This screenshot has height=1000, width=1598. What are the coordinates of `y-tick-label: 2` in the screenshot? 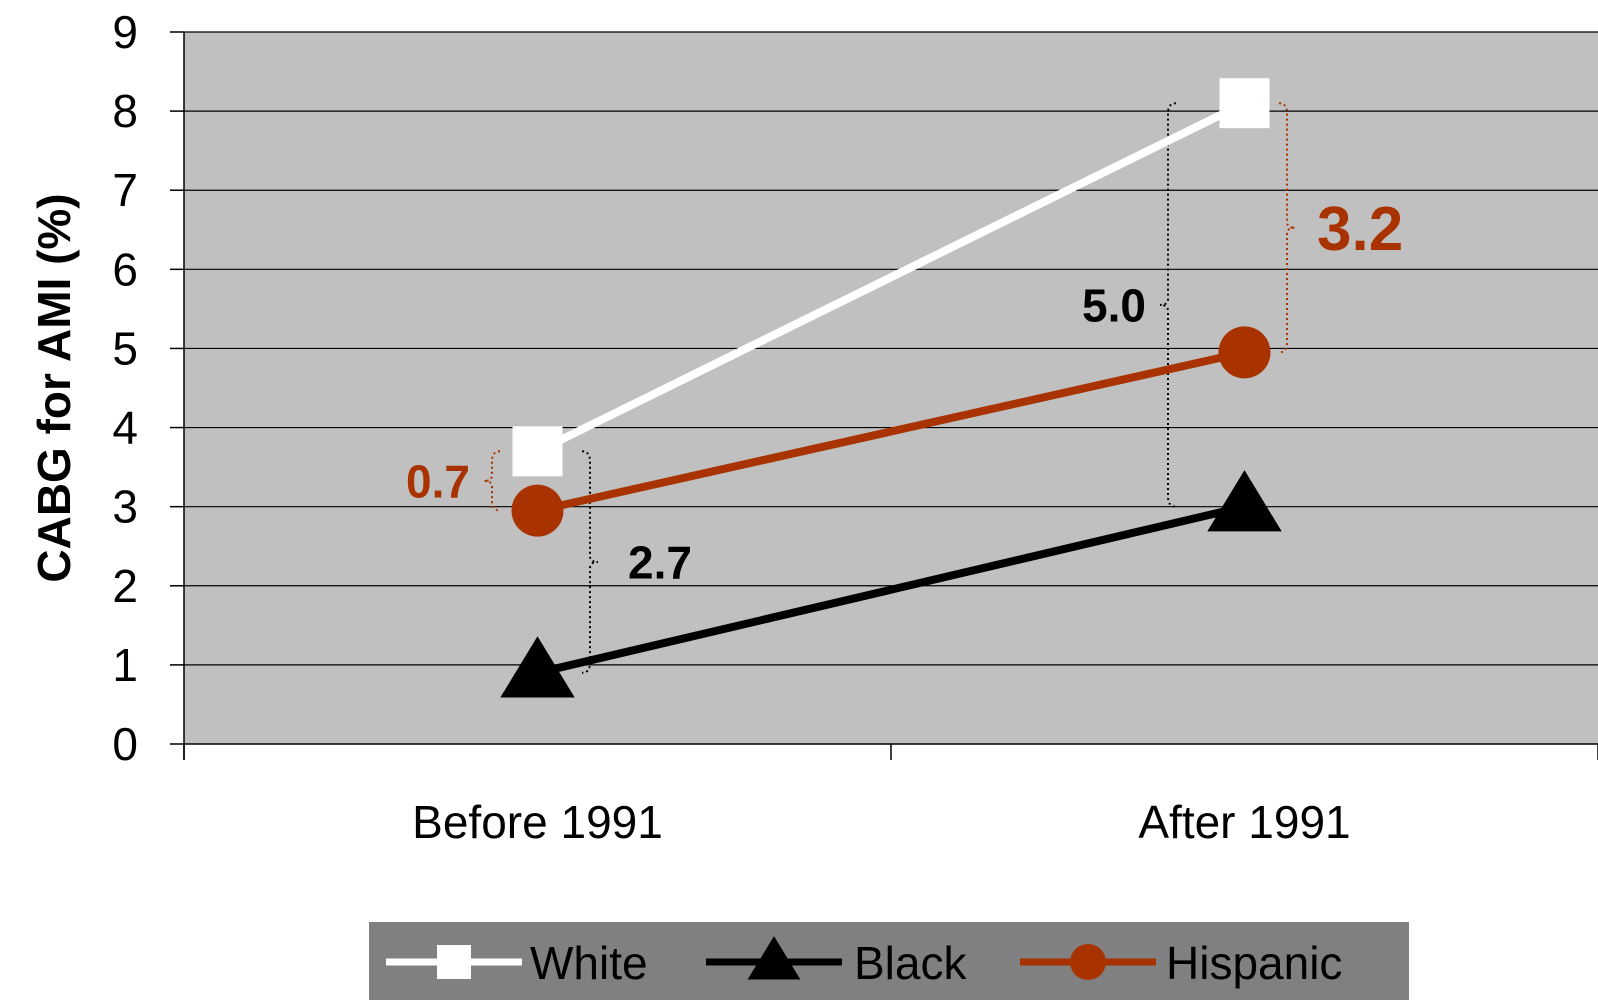 It's located at (125, 586).